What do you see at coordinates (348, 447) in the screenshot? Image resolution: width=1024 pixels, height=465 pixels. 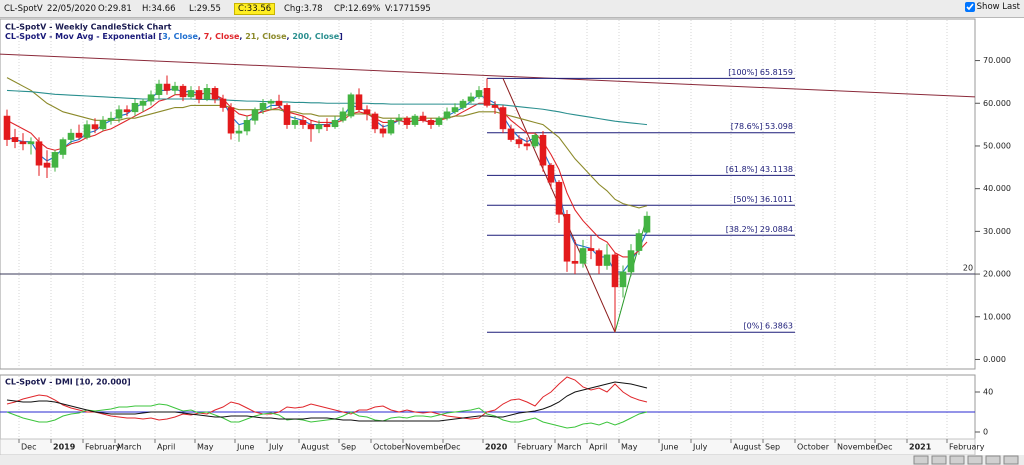 I see `x-tick-label: Sep` at bounding box center [348, 447].